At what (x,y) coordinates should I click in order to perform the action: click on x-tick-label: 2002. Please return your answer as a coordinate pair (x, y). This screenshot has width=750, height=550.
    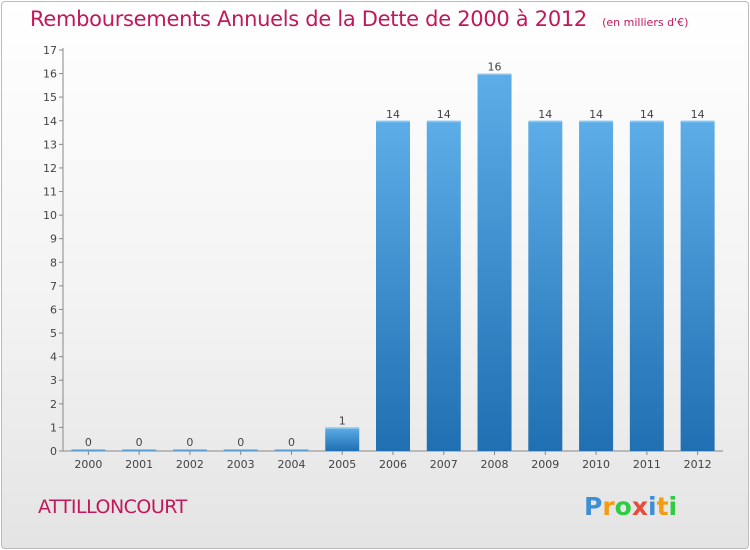
    Looking at the image, I should click on (190, 464).